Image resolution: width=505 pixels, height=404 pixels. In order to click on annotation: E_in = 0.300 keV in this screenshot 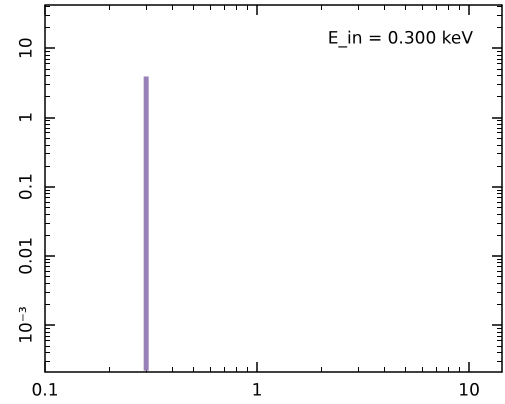, I will do `click(401, 38)`.